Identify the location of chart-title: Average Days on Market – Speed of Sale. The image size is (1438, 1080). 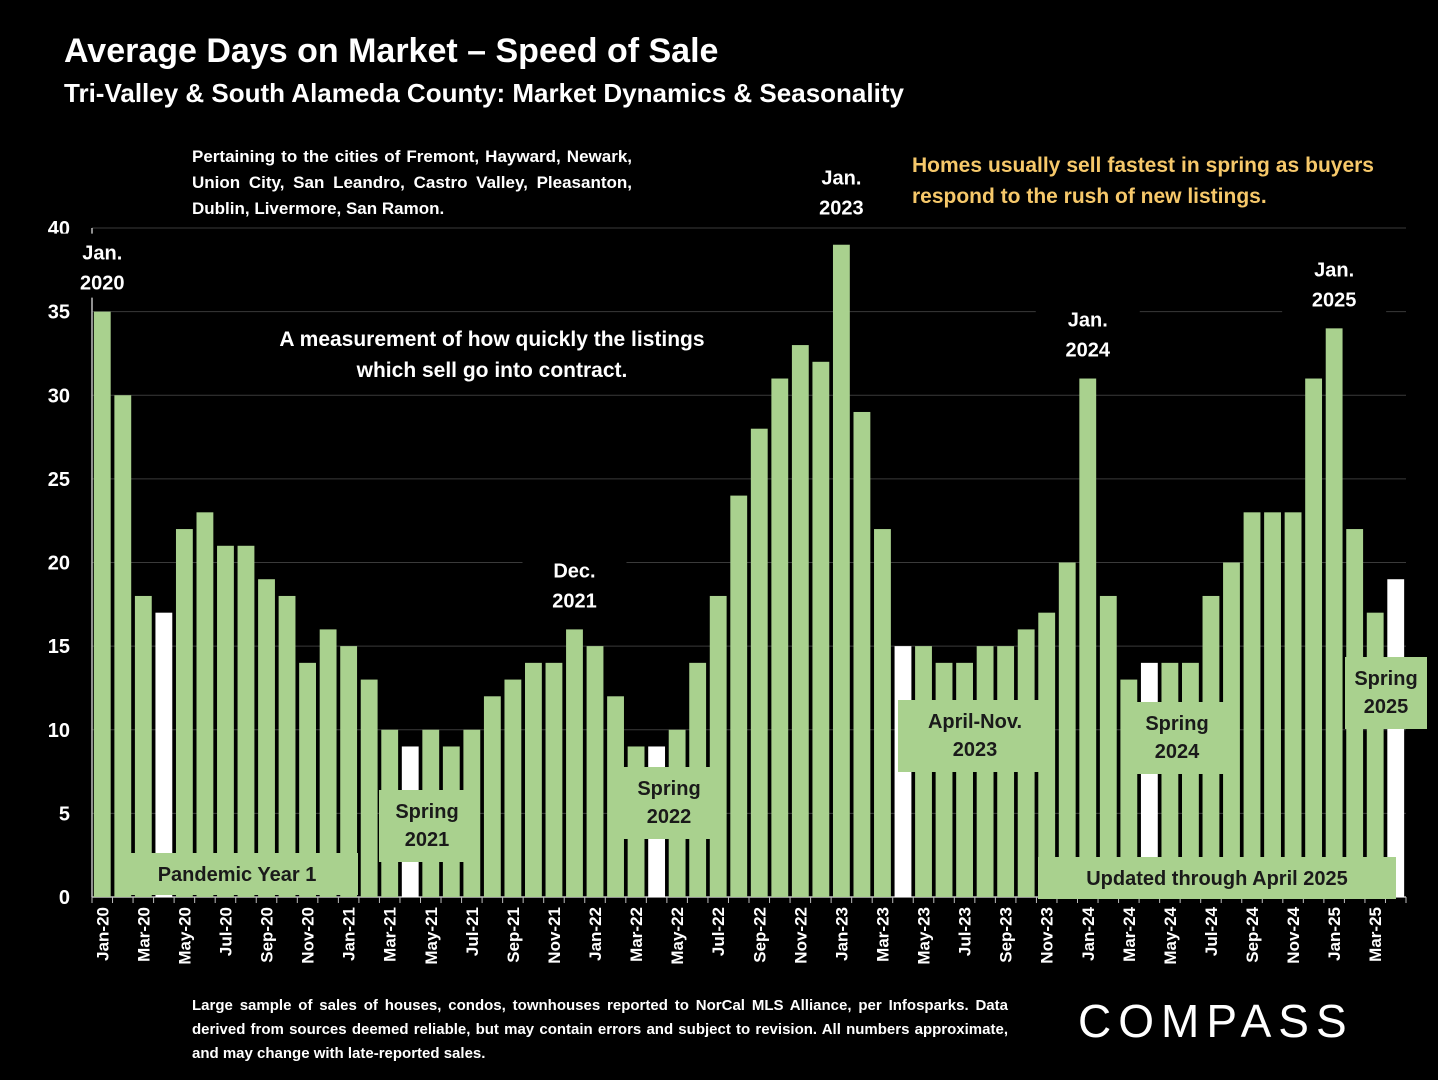
(391, 51).